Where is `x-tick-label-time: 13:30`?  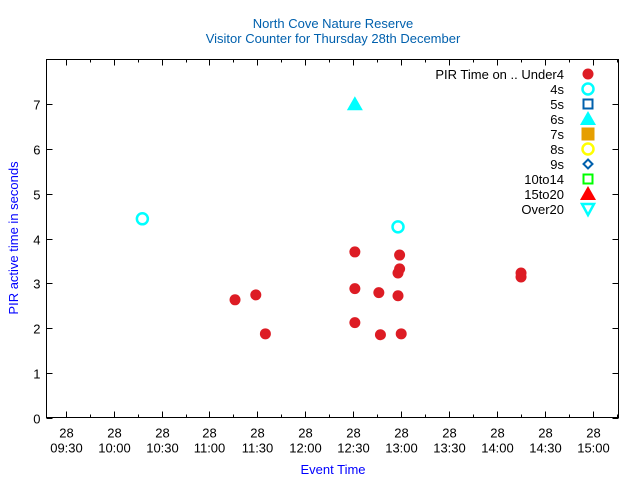
x-tick-label-time: 13:30 is located at coordinates (449, 448).